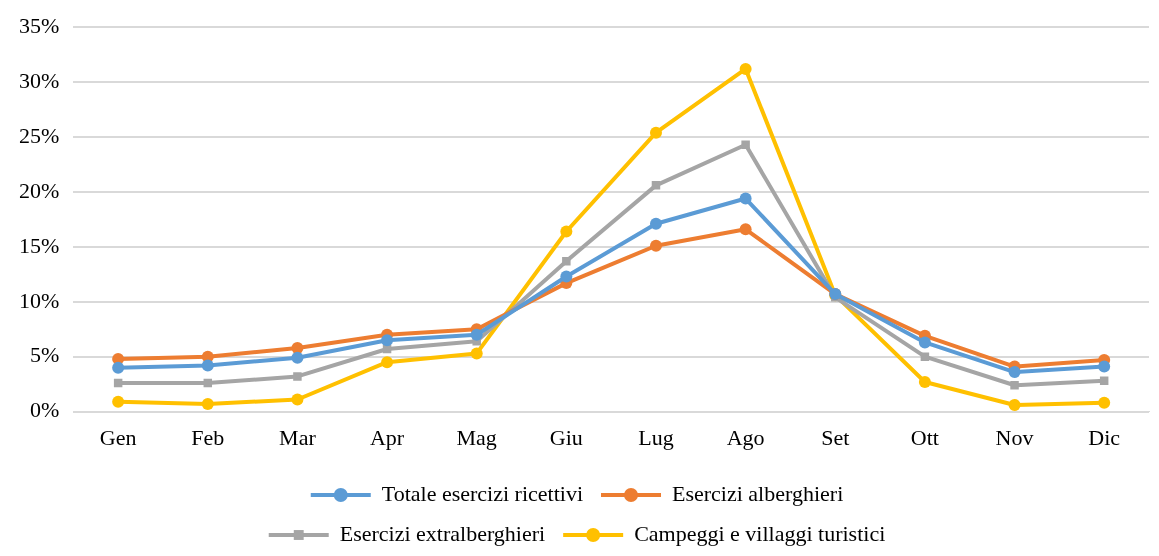 This screenshot has width=1159, height=556. What do you see at coordinates (39, 135) in the screenshot?
I see `y-tick-label: 25%` at bounding box center [39, 135].